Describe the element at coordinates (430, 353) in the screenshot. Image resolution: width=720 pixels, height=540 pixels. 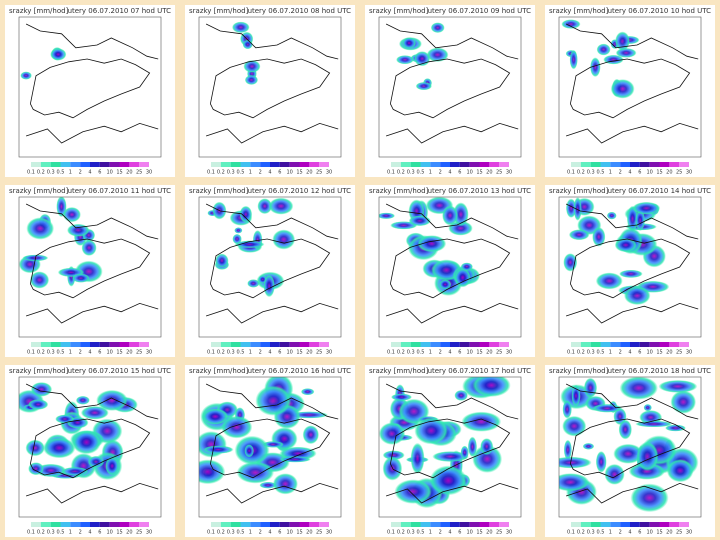
I see `colorbar-label: 1` at that location.